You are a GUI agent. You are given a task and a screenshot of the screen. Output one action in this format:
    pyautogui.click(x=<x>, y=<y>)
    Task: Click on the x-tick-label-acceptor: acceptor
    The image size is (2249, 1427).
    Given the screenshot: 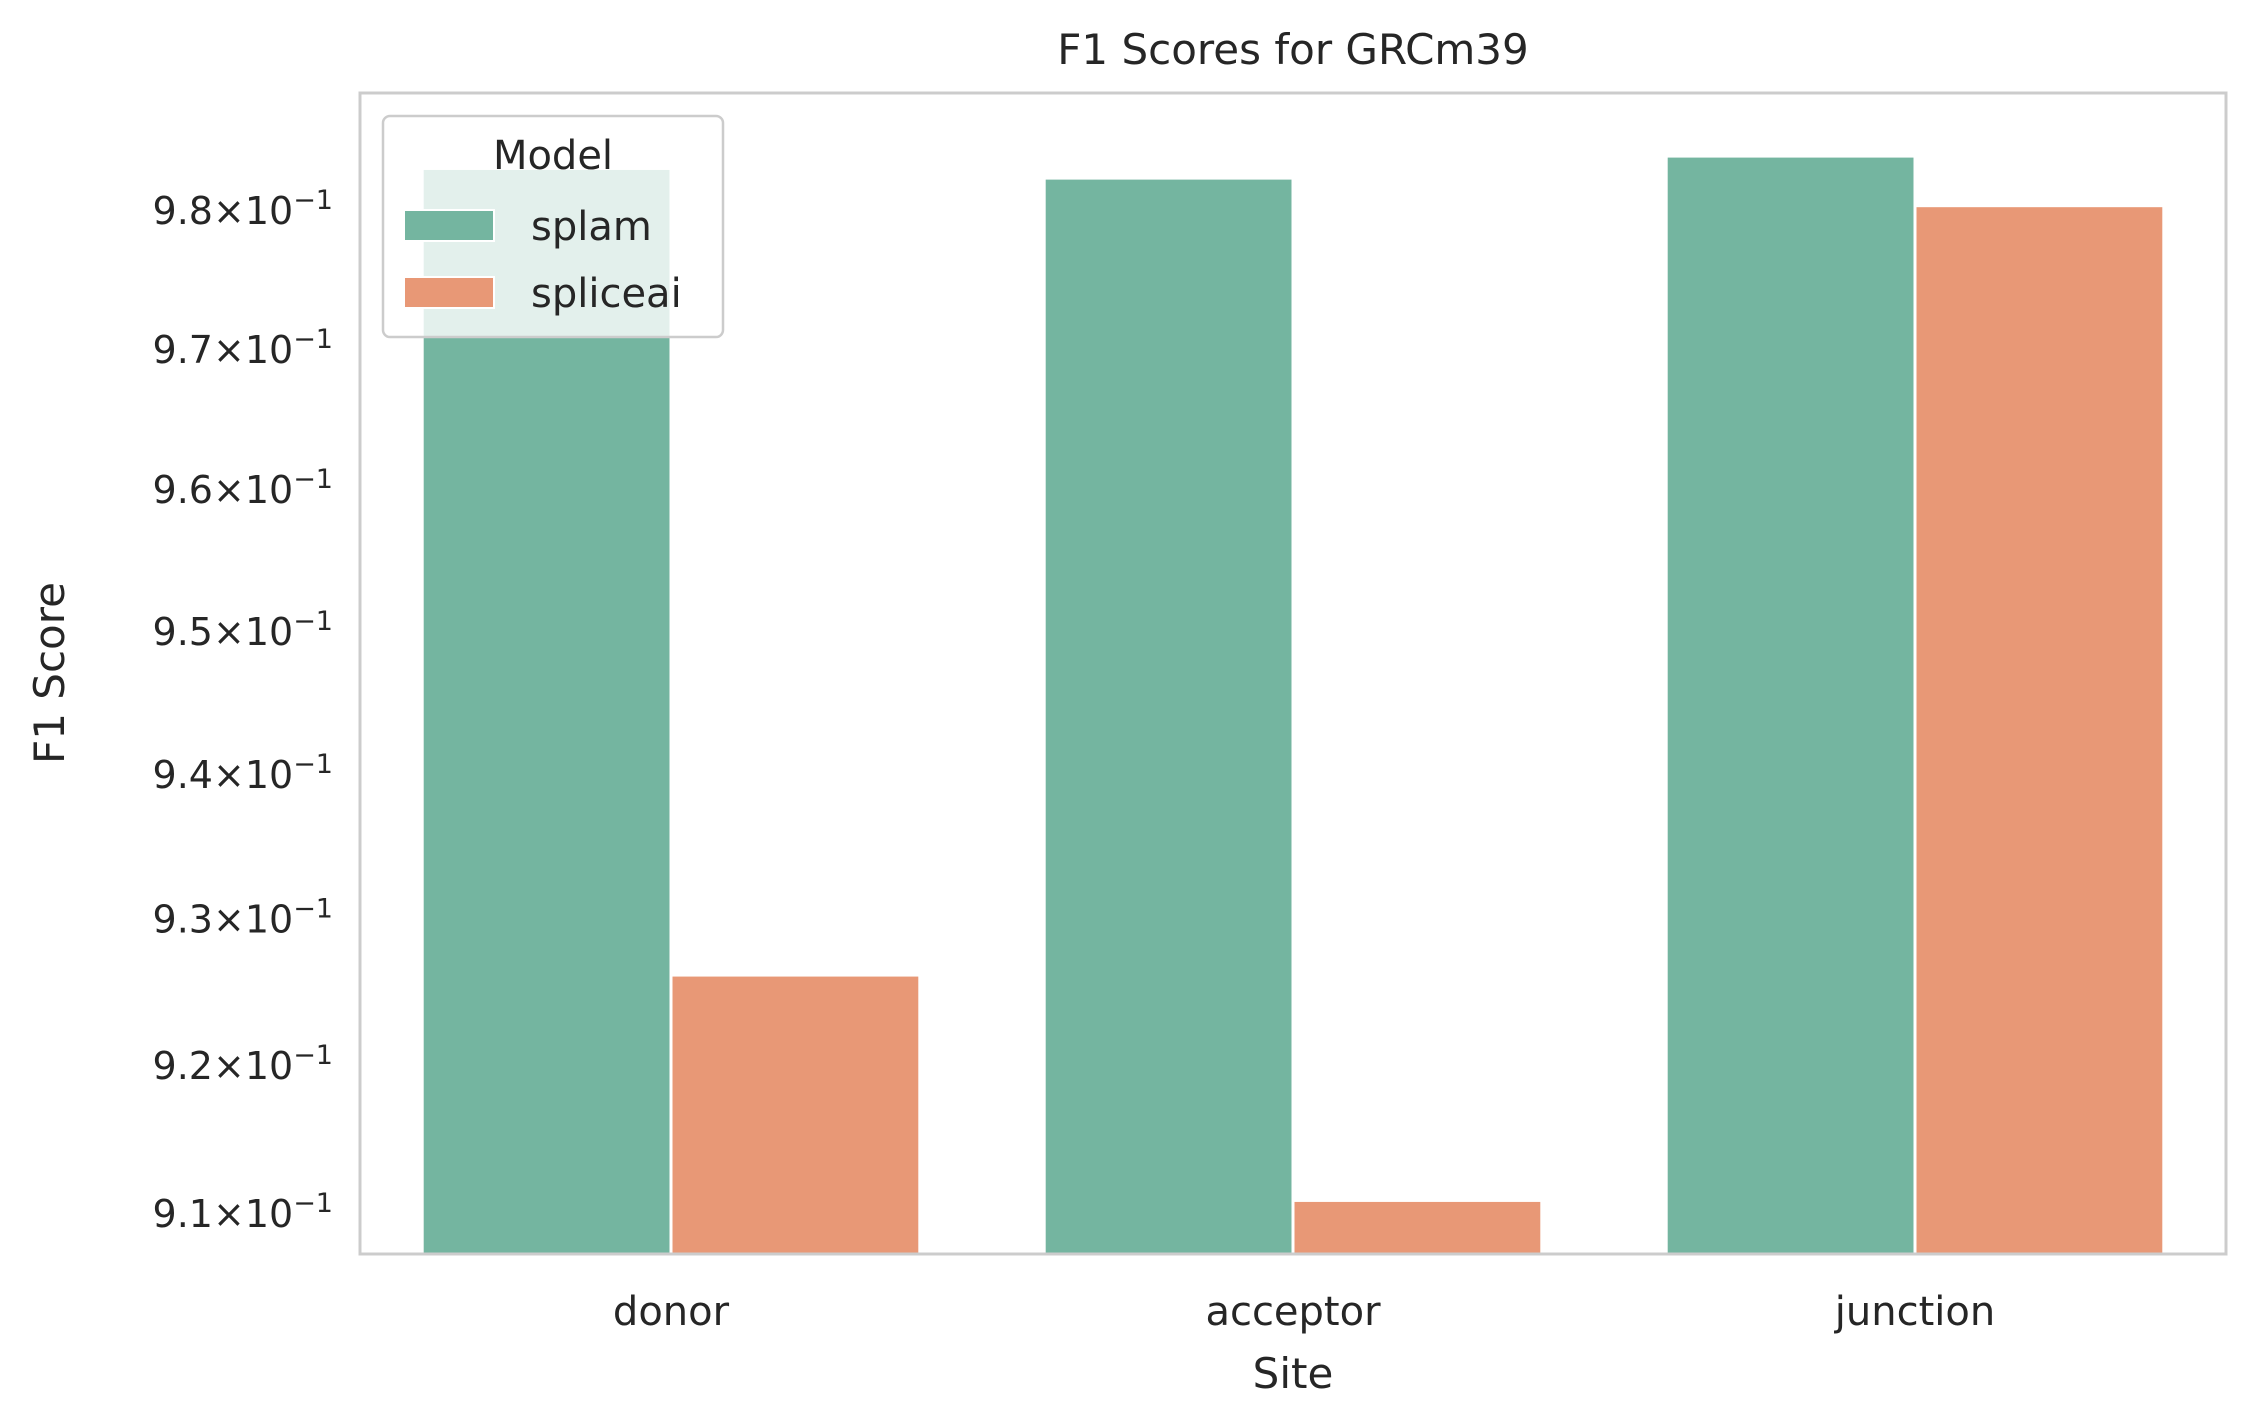 What is the action you would take?
    pyautogui.click(x=1293, y=1312)
    